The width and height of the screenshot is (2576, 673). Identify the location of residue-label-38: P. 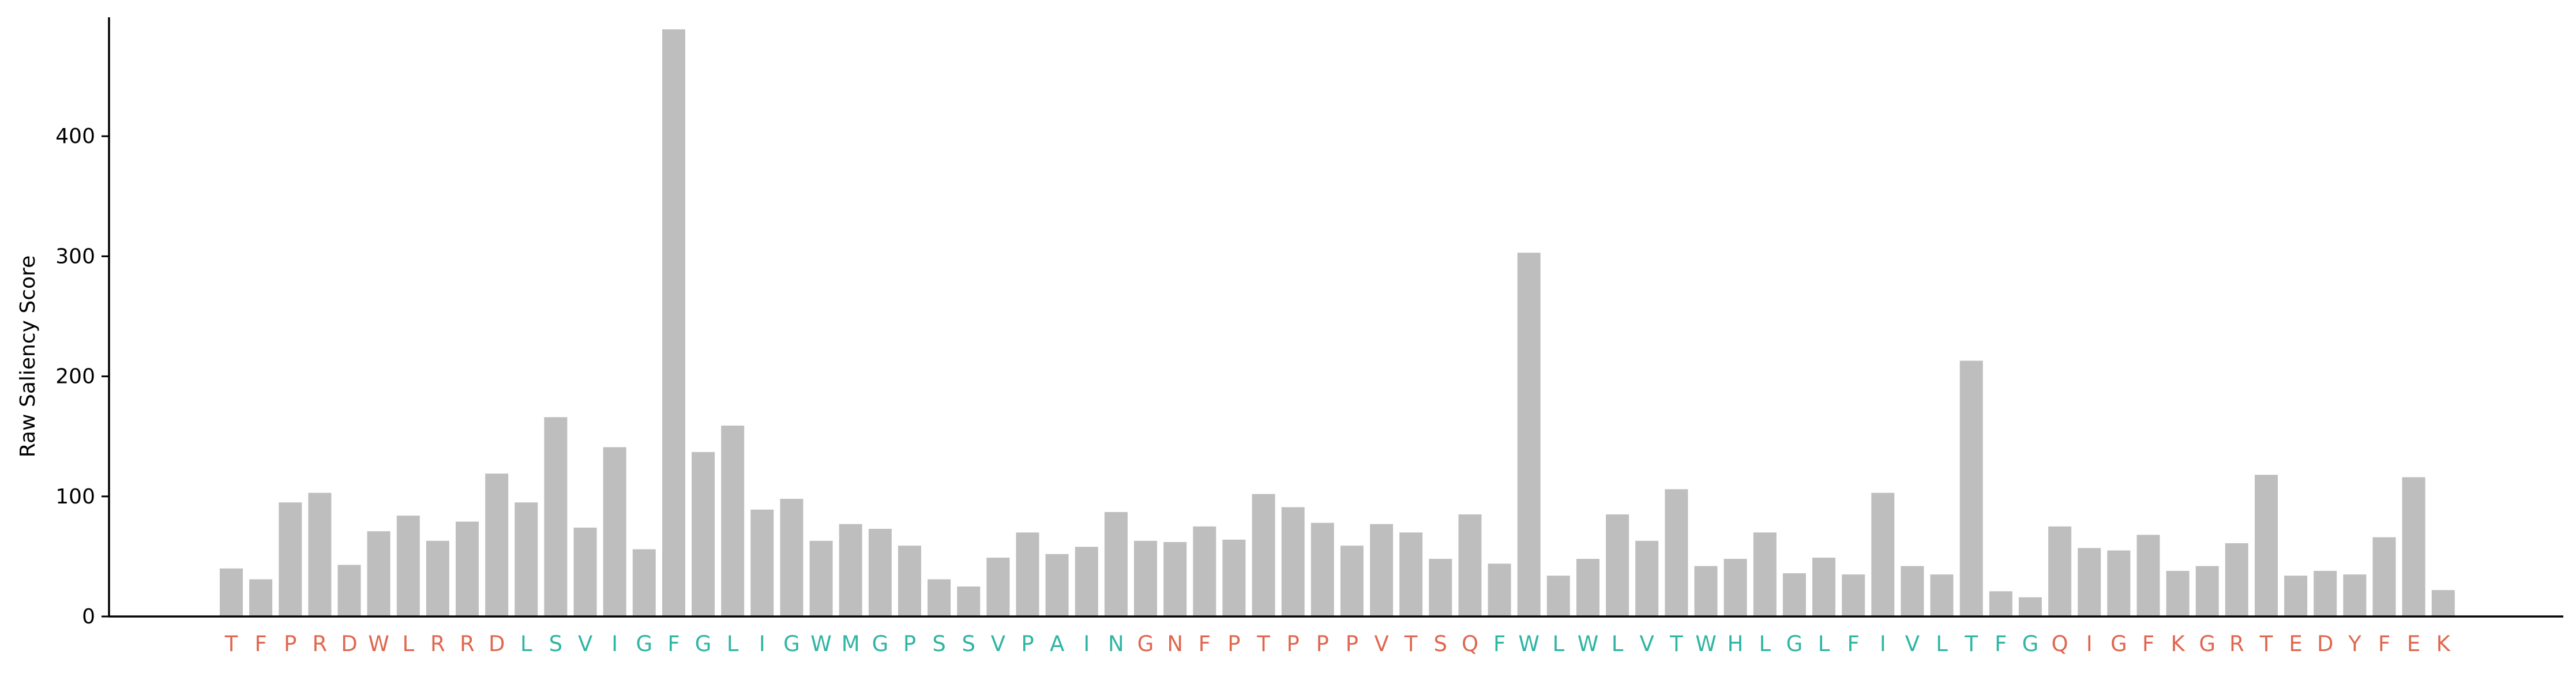
(1322, 643).